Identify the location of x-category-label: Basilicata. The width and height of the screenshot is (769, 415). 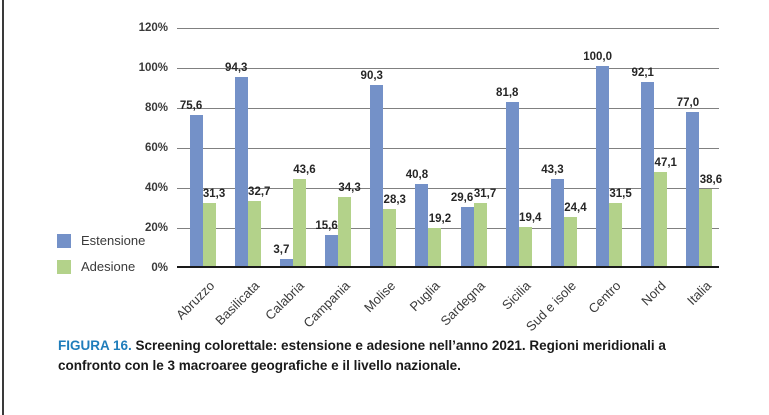
(237, 303).